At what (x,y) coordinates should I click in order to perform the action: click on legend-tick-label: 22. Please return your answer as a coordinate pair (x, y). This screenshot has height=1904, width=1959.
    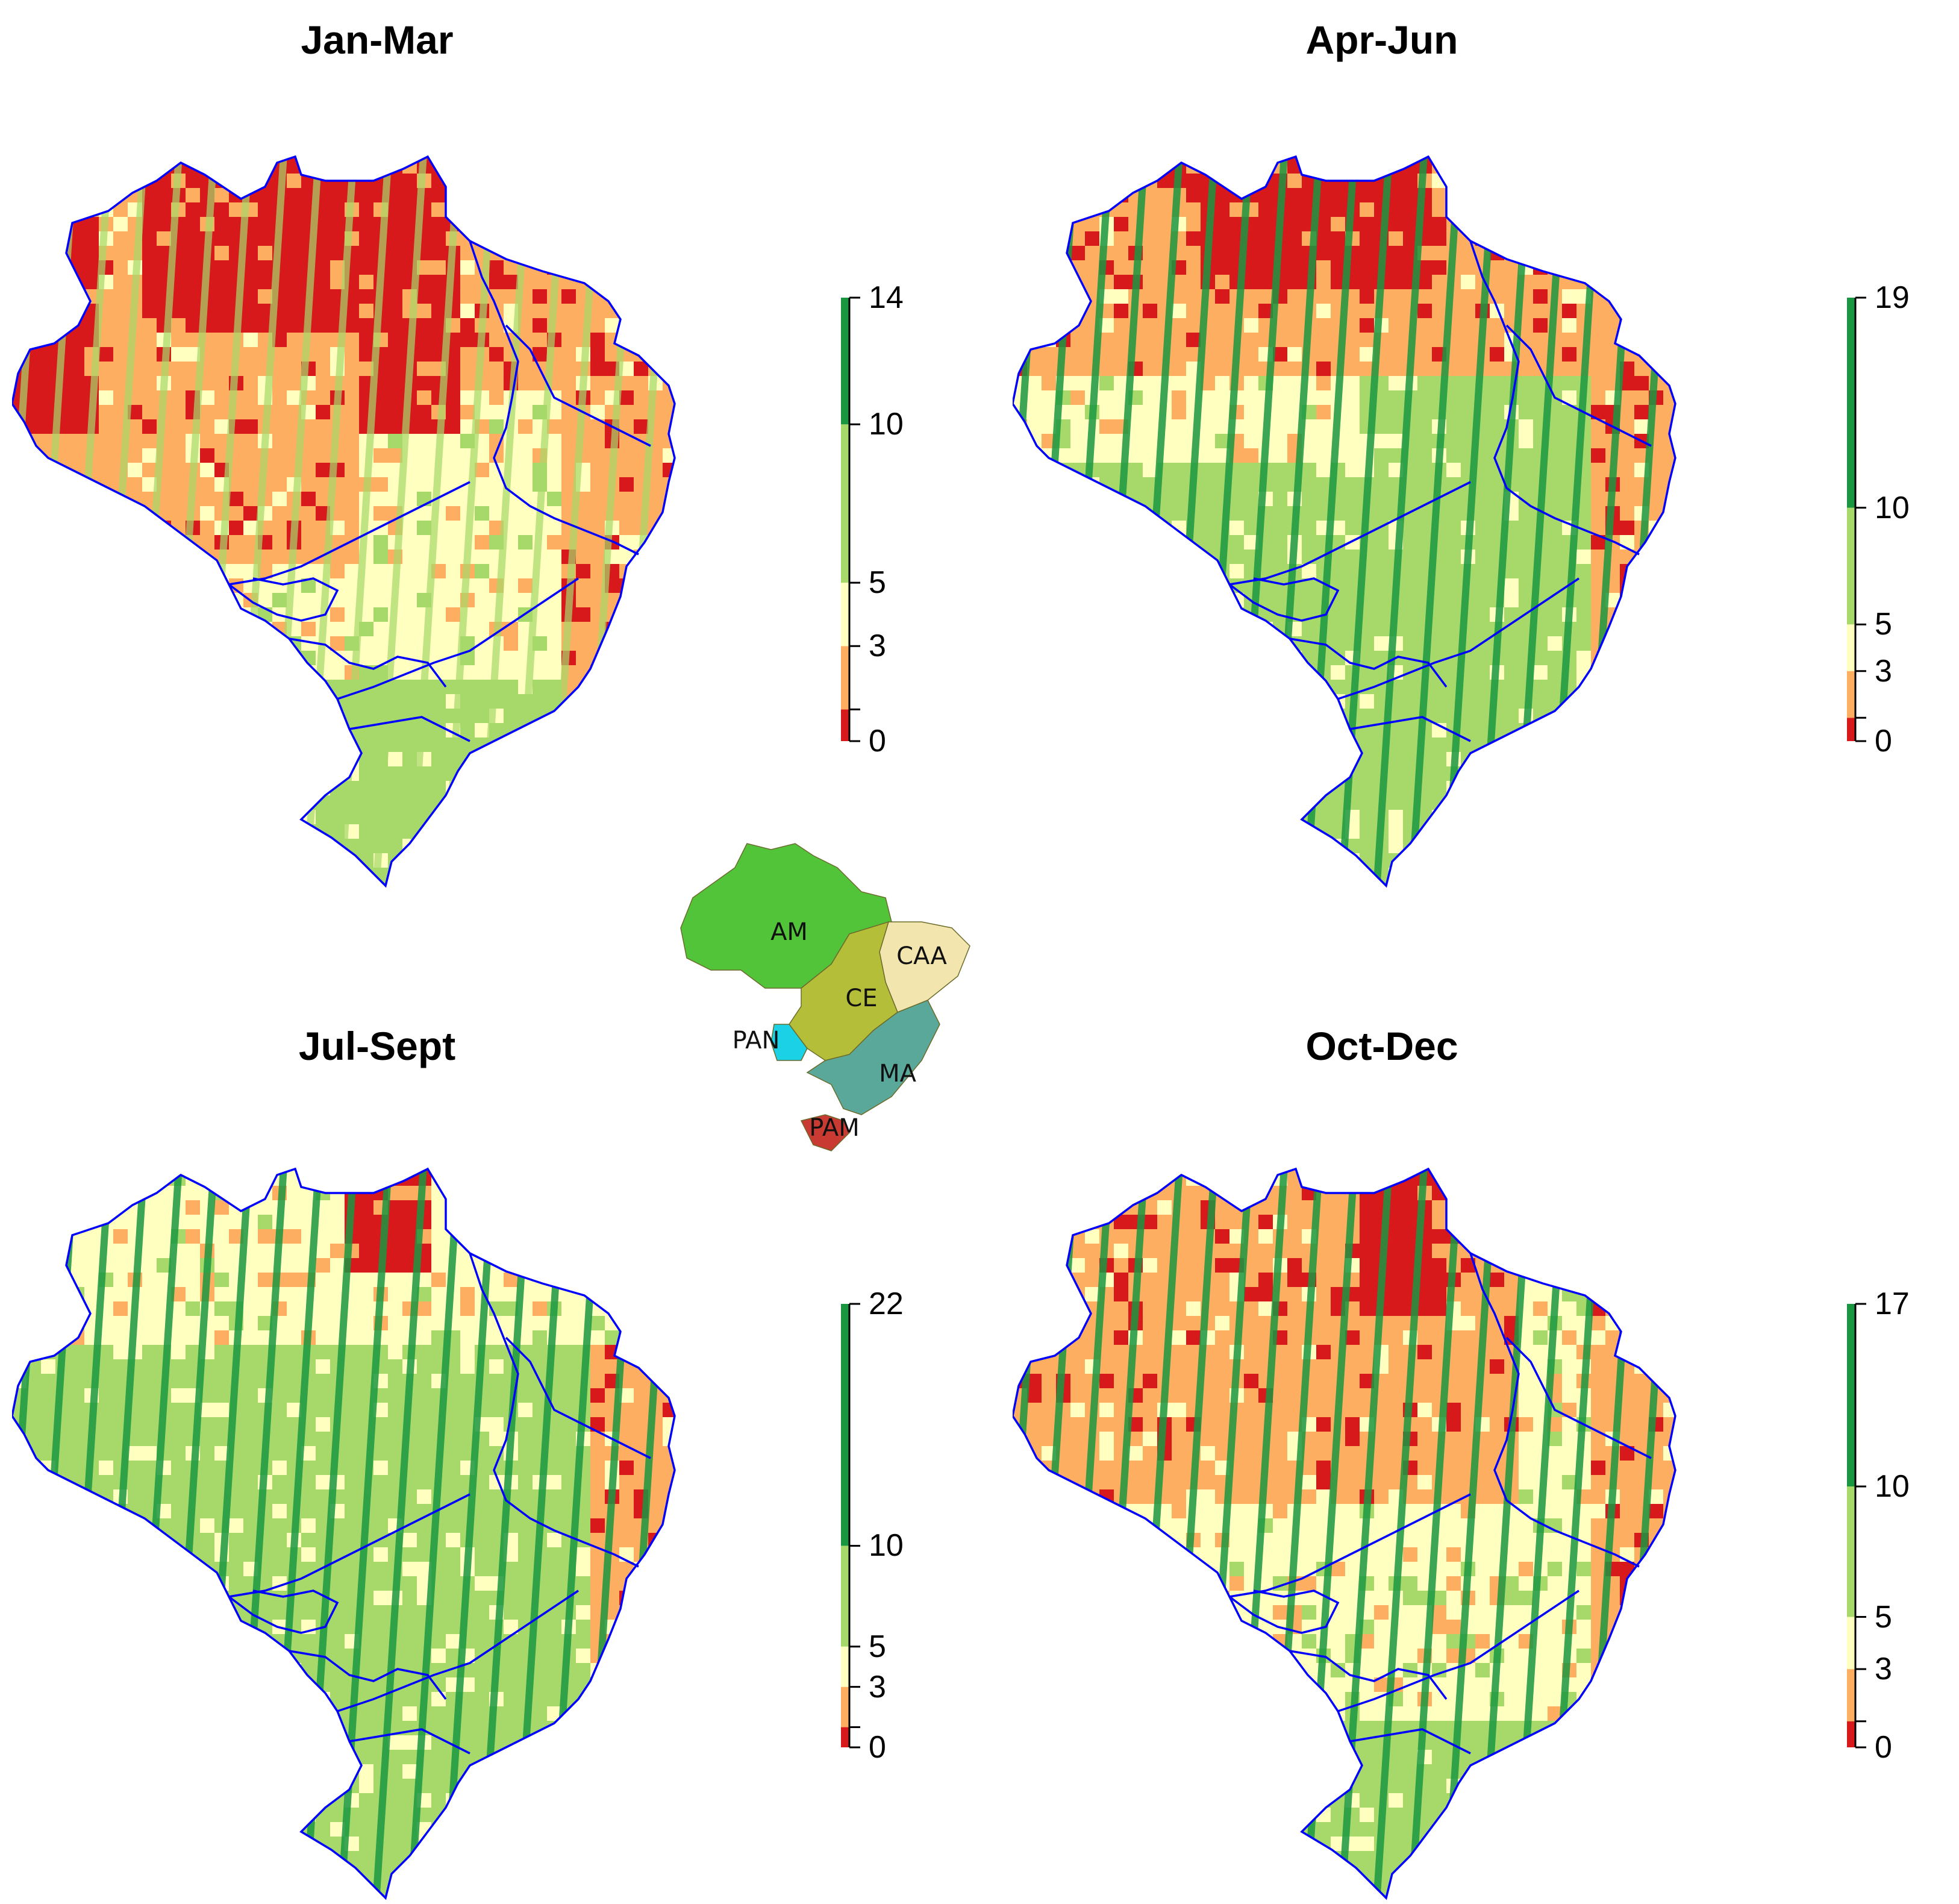
    Looking at the image, I should click on (886, 1304).